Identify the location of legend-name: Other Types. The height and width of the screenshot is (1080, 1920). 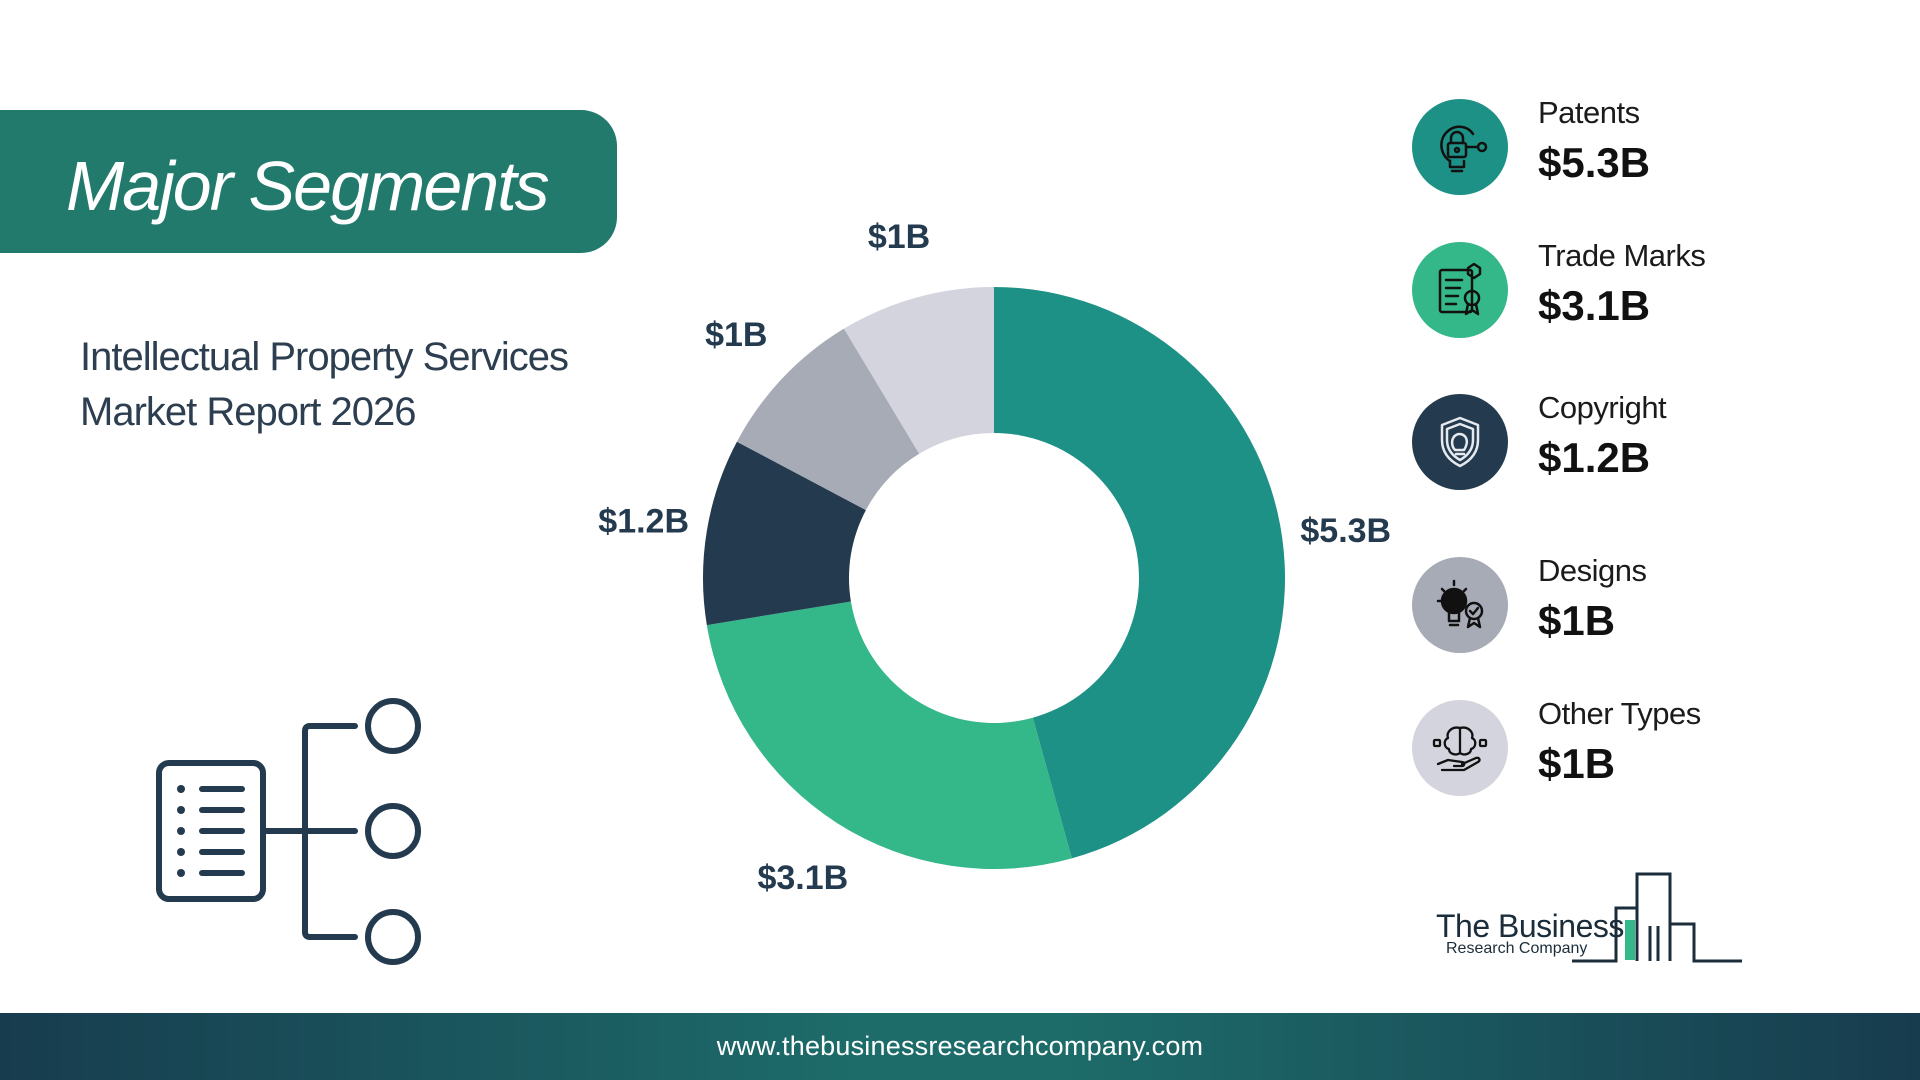
(1619, 713).